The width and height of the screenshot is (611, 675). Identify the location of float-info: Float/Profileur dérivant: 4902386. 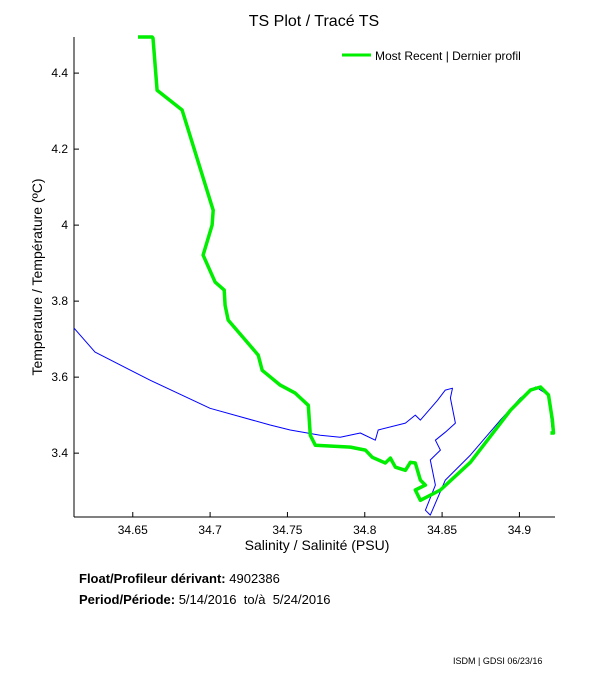
(179, 578).